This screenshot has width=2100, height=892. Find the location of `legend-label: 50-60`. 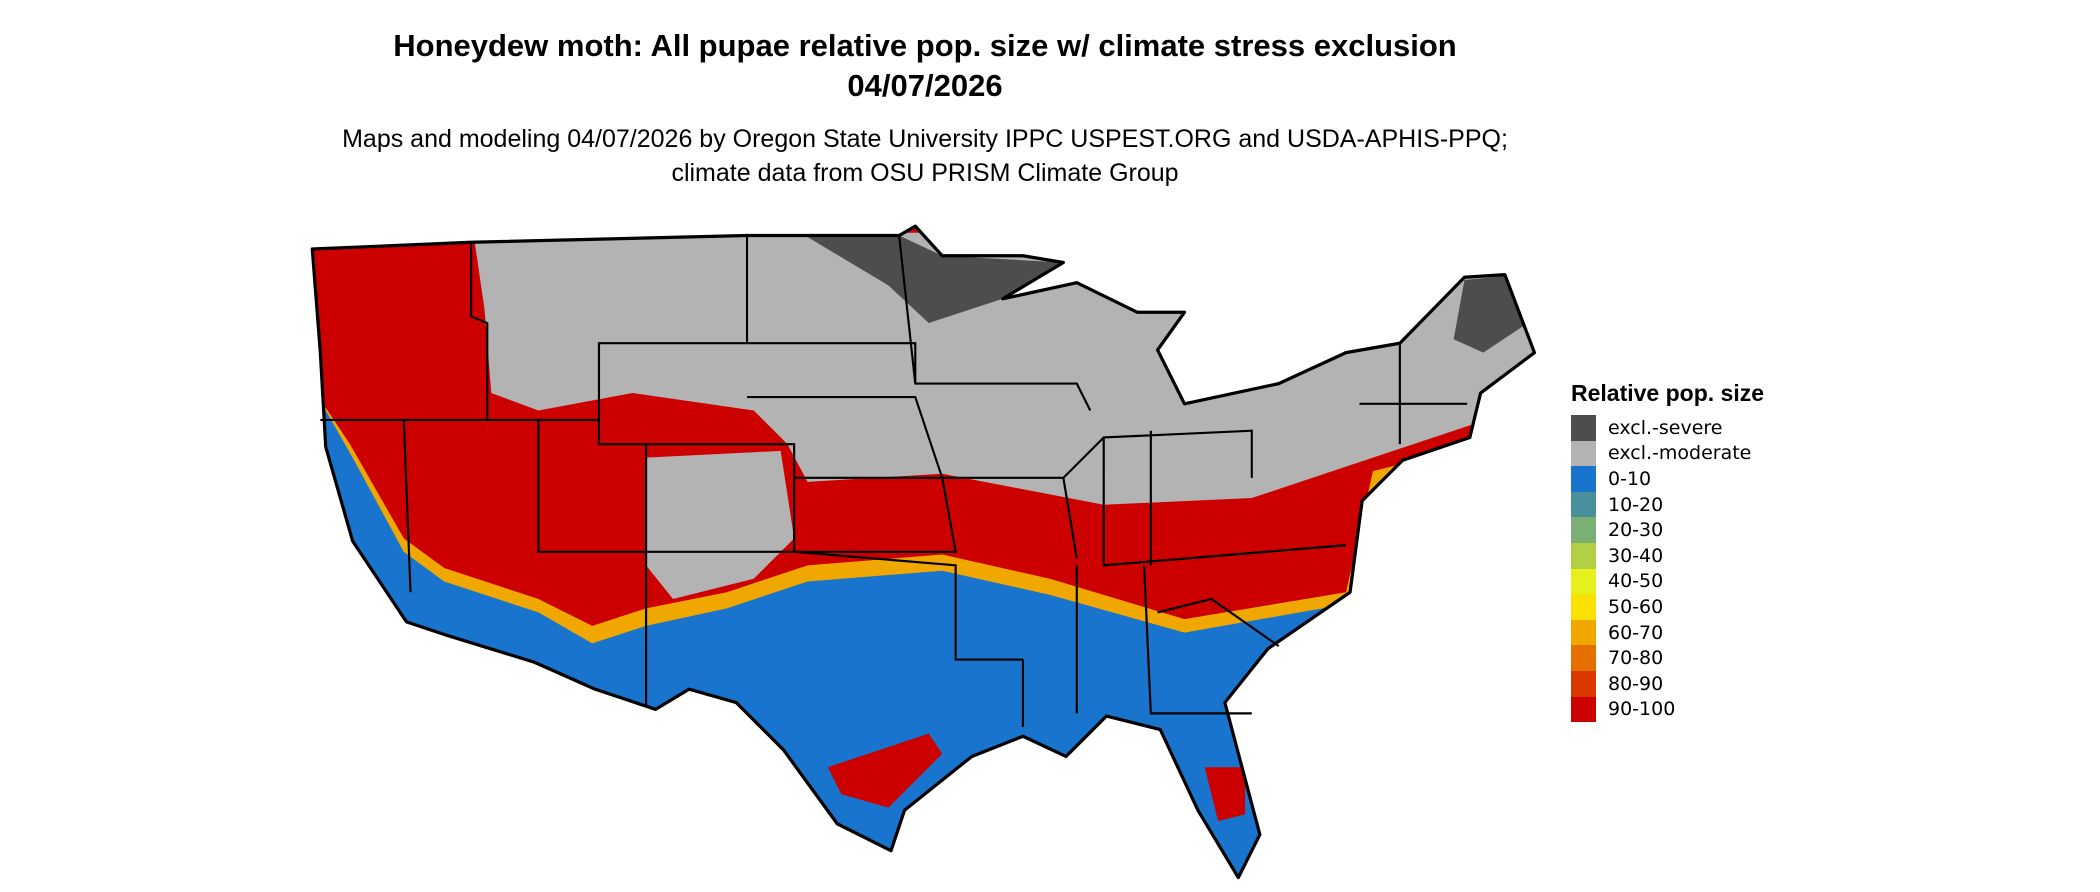

legend-label: 50-60 is located at coordinates (1636, 606).